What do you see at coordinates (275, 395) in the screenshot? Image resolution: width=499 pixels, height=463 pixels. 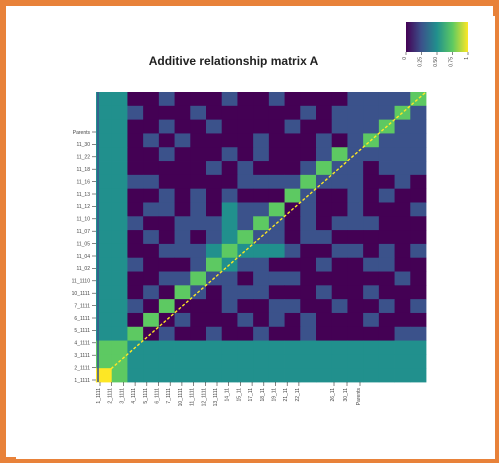 I see `x-tick-label: 19_11` at bounding box center [275, 395].